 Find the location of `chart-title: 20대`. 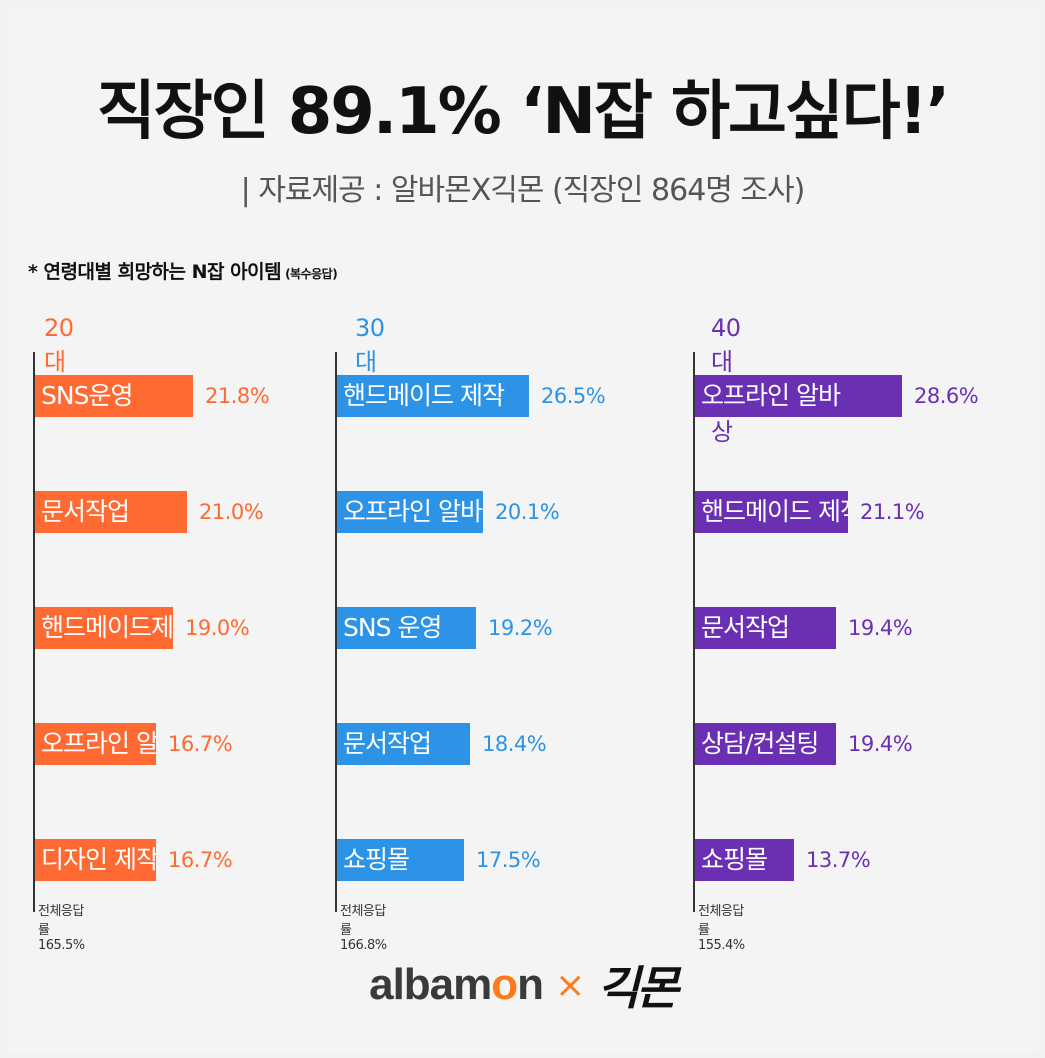

chart-title: 20대 is located at coordinates (59, 345).